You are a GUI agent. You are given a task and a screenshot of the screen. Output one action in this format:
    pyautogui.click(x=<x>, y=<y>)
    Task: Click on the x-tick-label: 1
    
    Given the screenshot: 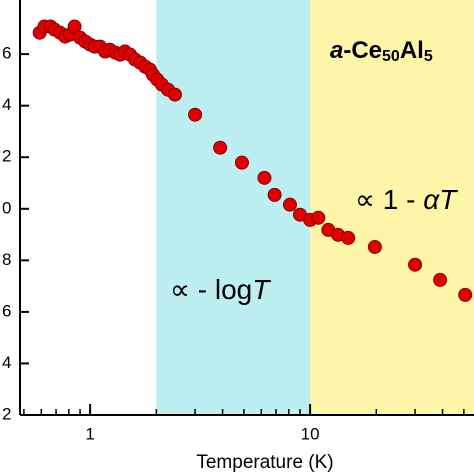 What is the action you would take?
    pyautogui.click(x=89, y=433)
    